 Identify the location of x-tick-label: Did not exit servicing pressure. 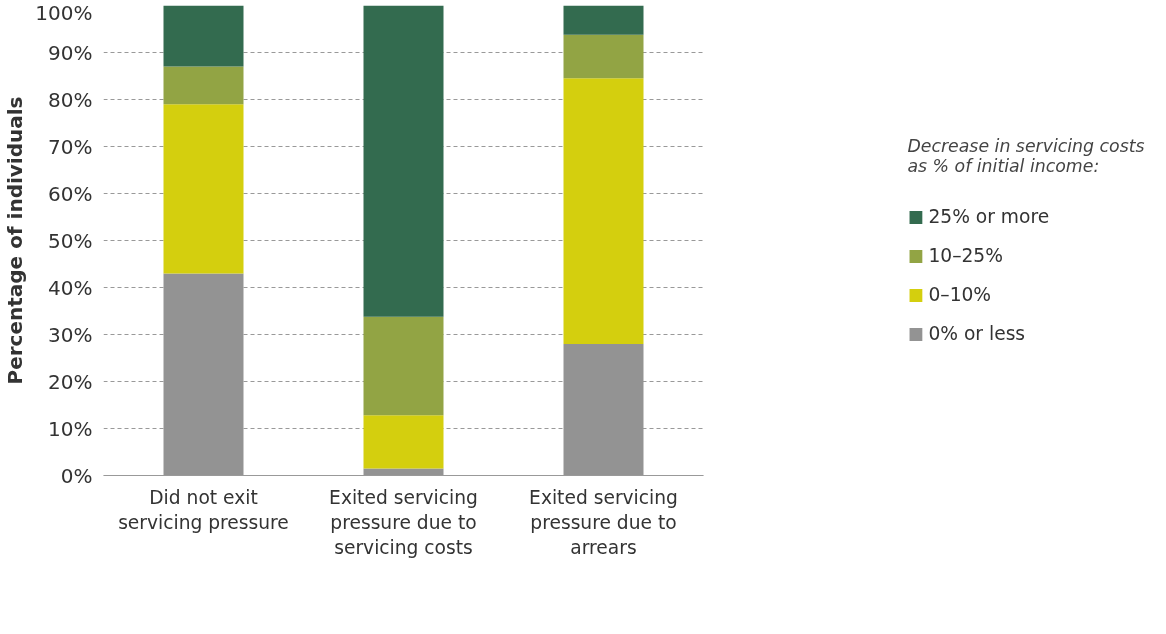
(203, 509).